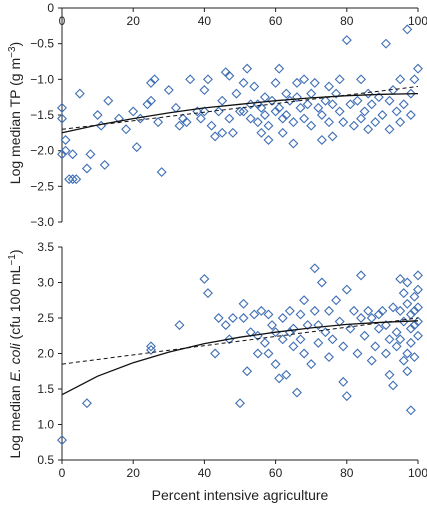  I want to click on x-tick-label: 60, so click(276, 473).